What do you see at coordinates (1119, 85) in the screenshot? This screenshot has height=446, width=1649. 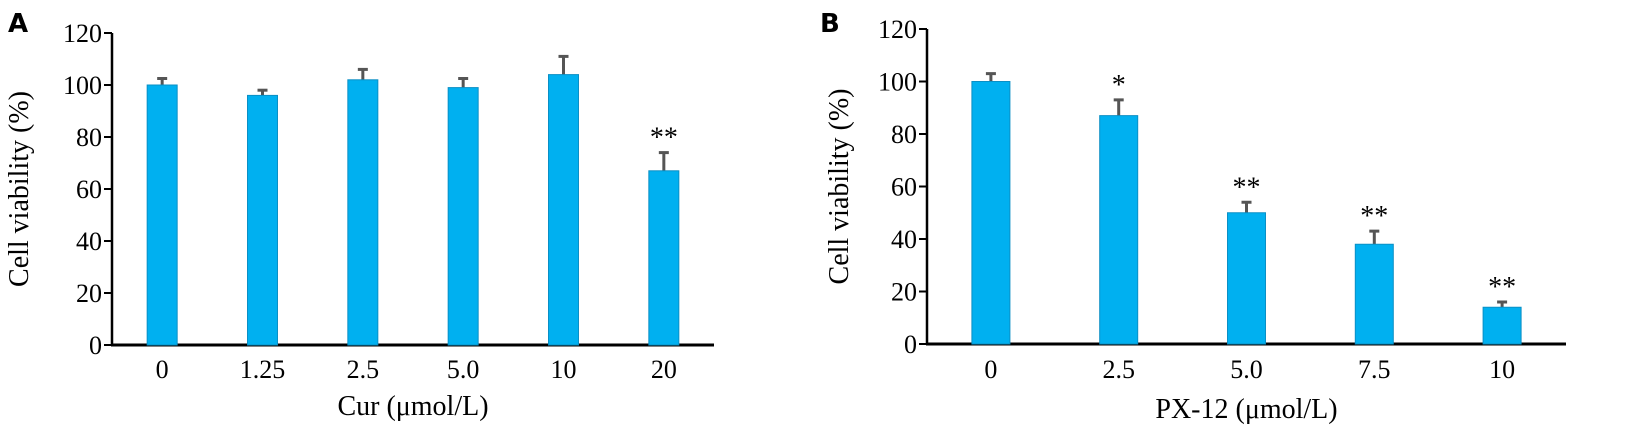 I see `panel-b-significance-mark: *` at bounding box center [1119, 85].